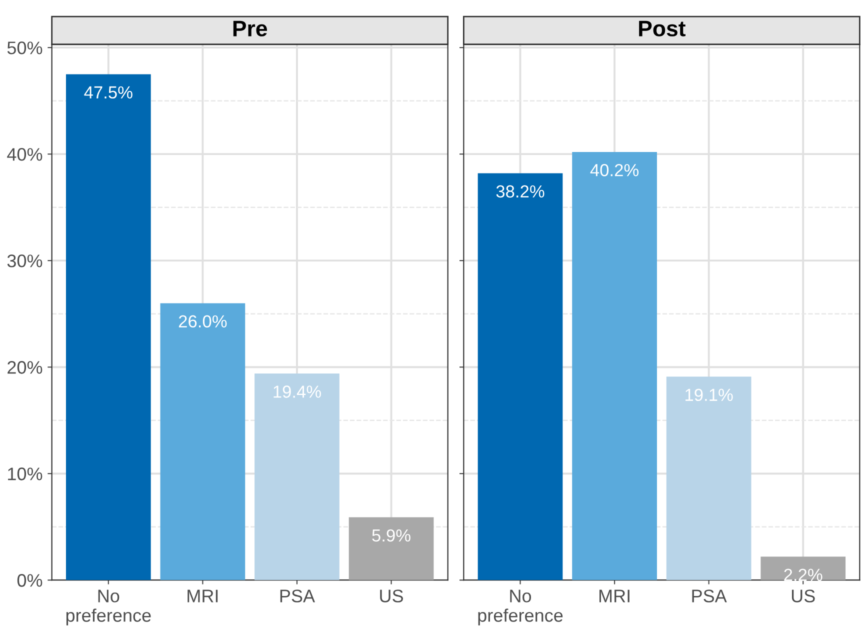 The height and width of the screenshot is (634, 864). Describe the element at coordinates (614, 170) in the screenshot. I see `data-label: 40.2%` at that location.